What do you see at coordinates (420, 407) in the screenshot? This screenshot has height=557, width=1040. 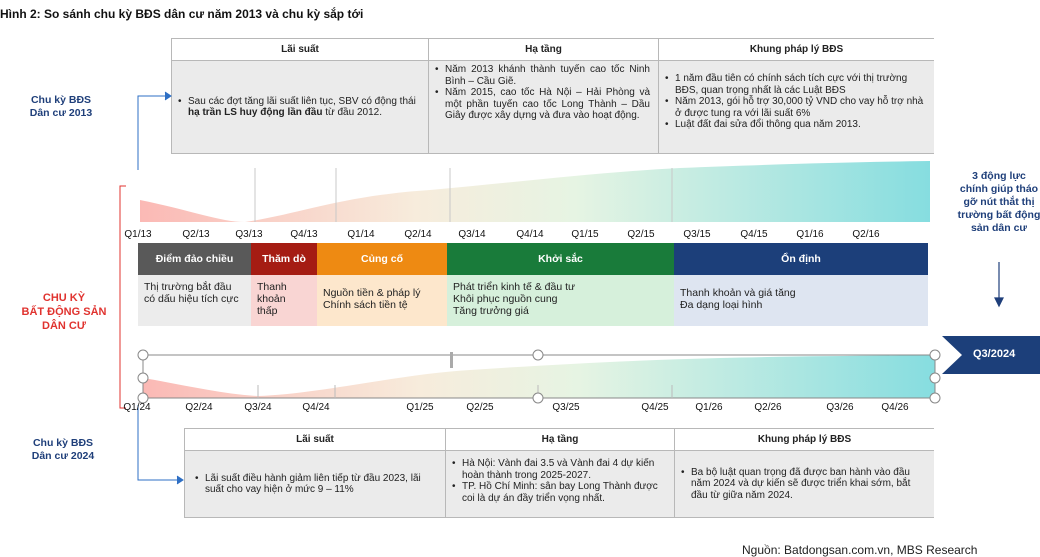 I see `quarter-tick-2024: Q1/25` at bounding box center [420, 407].